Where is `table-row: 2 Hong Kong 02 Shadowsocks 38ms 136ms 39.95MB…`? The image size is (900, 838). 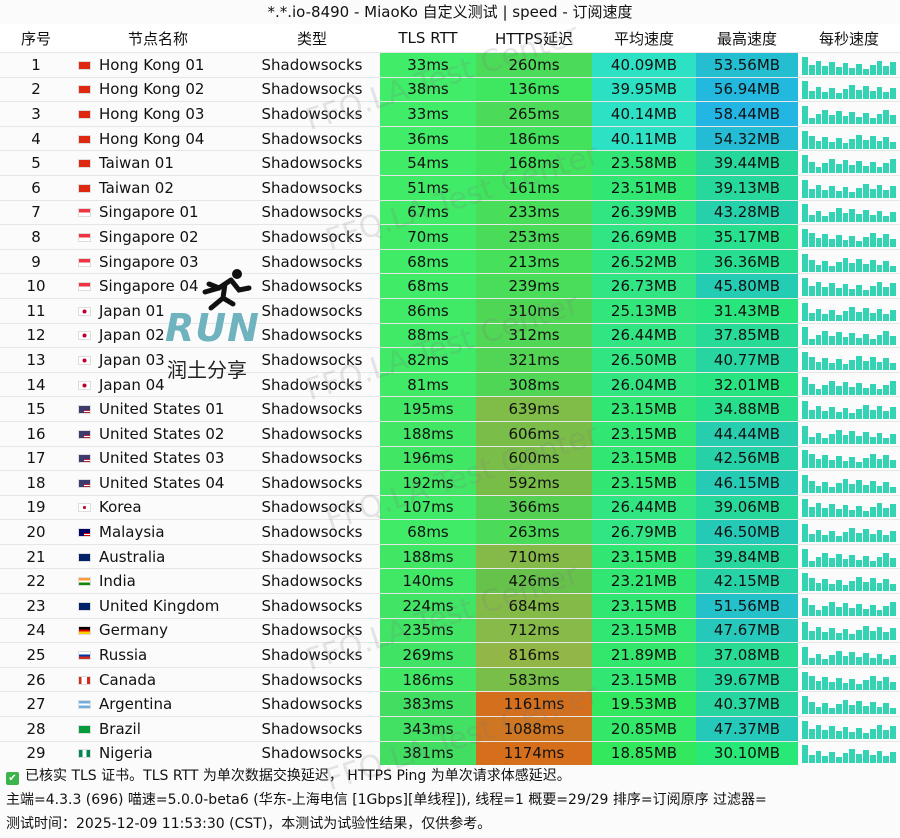
table-row: 2 Hong Kong 02 Shadowsocks 38ms 136ms 39.95MB… is located at coordinates (450, 89).